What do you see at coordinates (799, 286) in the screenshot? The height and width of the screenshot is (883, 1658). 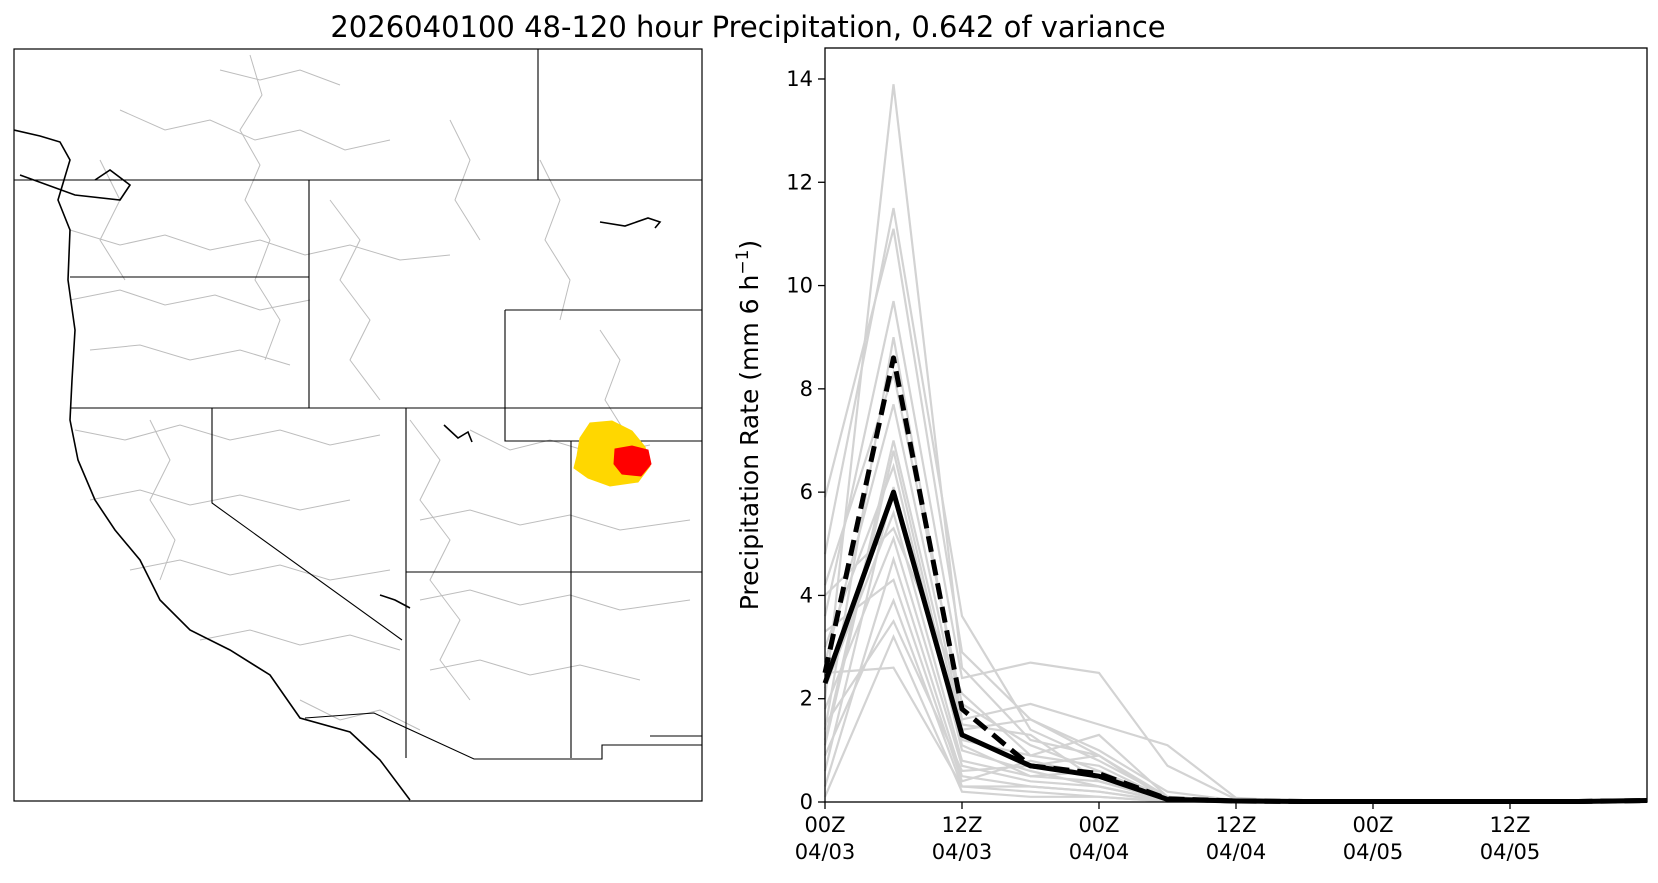 I see `y-tick-label: 10` at bounding box center [799, 286].